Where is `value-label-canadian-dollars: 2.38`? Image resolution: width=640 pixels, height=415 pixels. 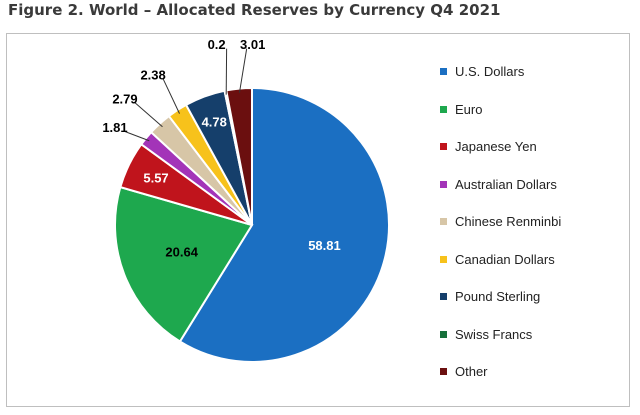 value-label-canadian-dollars: 2.38 is located at coordinates (152, 74).